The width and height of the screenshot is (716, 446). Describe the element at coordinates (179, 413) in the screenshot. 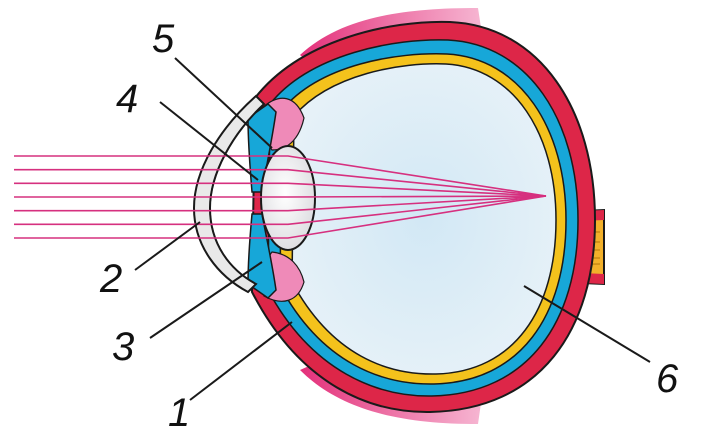

I see `label-1: 1` at that location.